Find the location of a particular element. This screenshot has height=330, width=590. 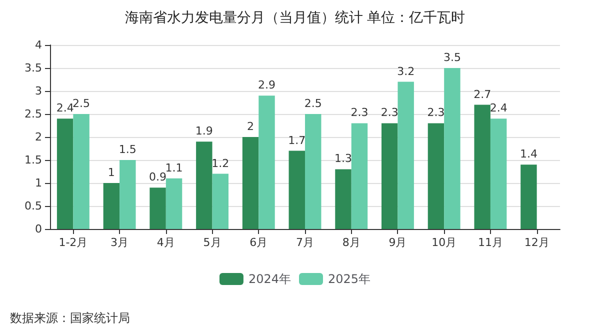

data-label: 1 is located at coordinates (111, 172).